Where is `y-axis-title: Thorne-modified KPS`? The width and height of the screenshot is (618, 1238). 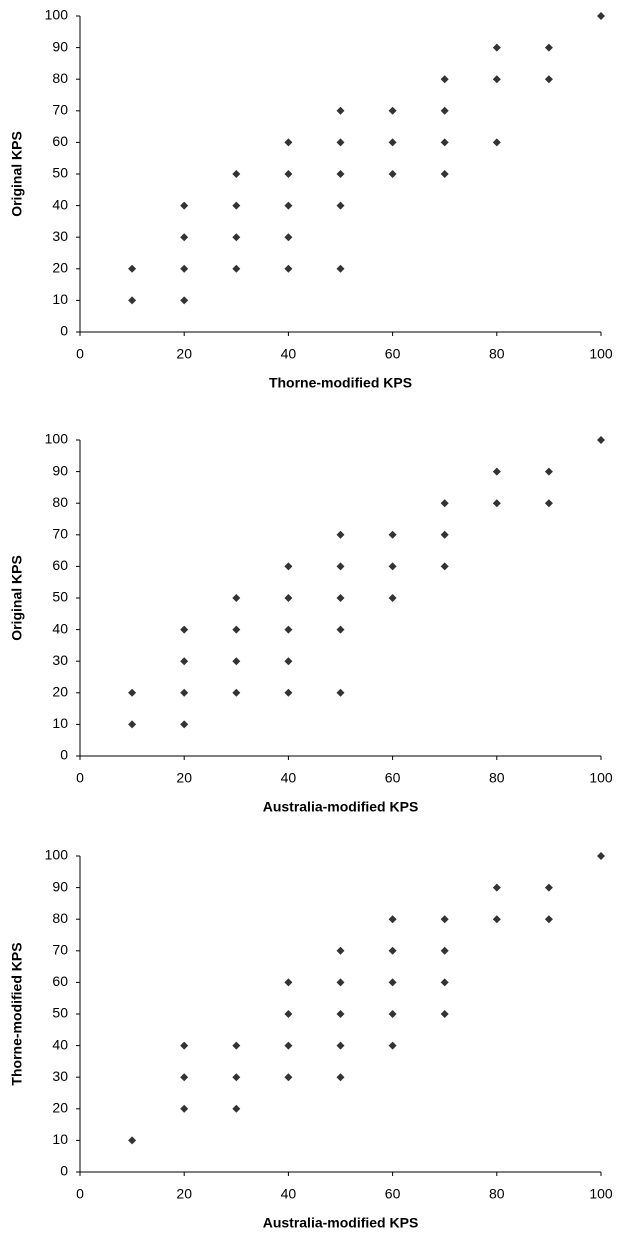 y-axis-title: Thorne-modified KPS is located at coordinates (17, 1013).